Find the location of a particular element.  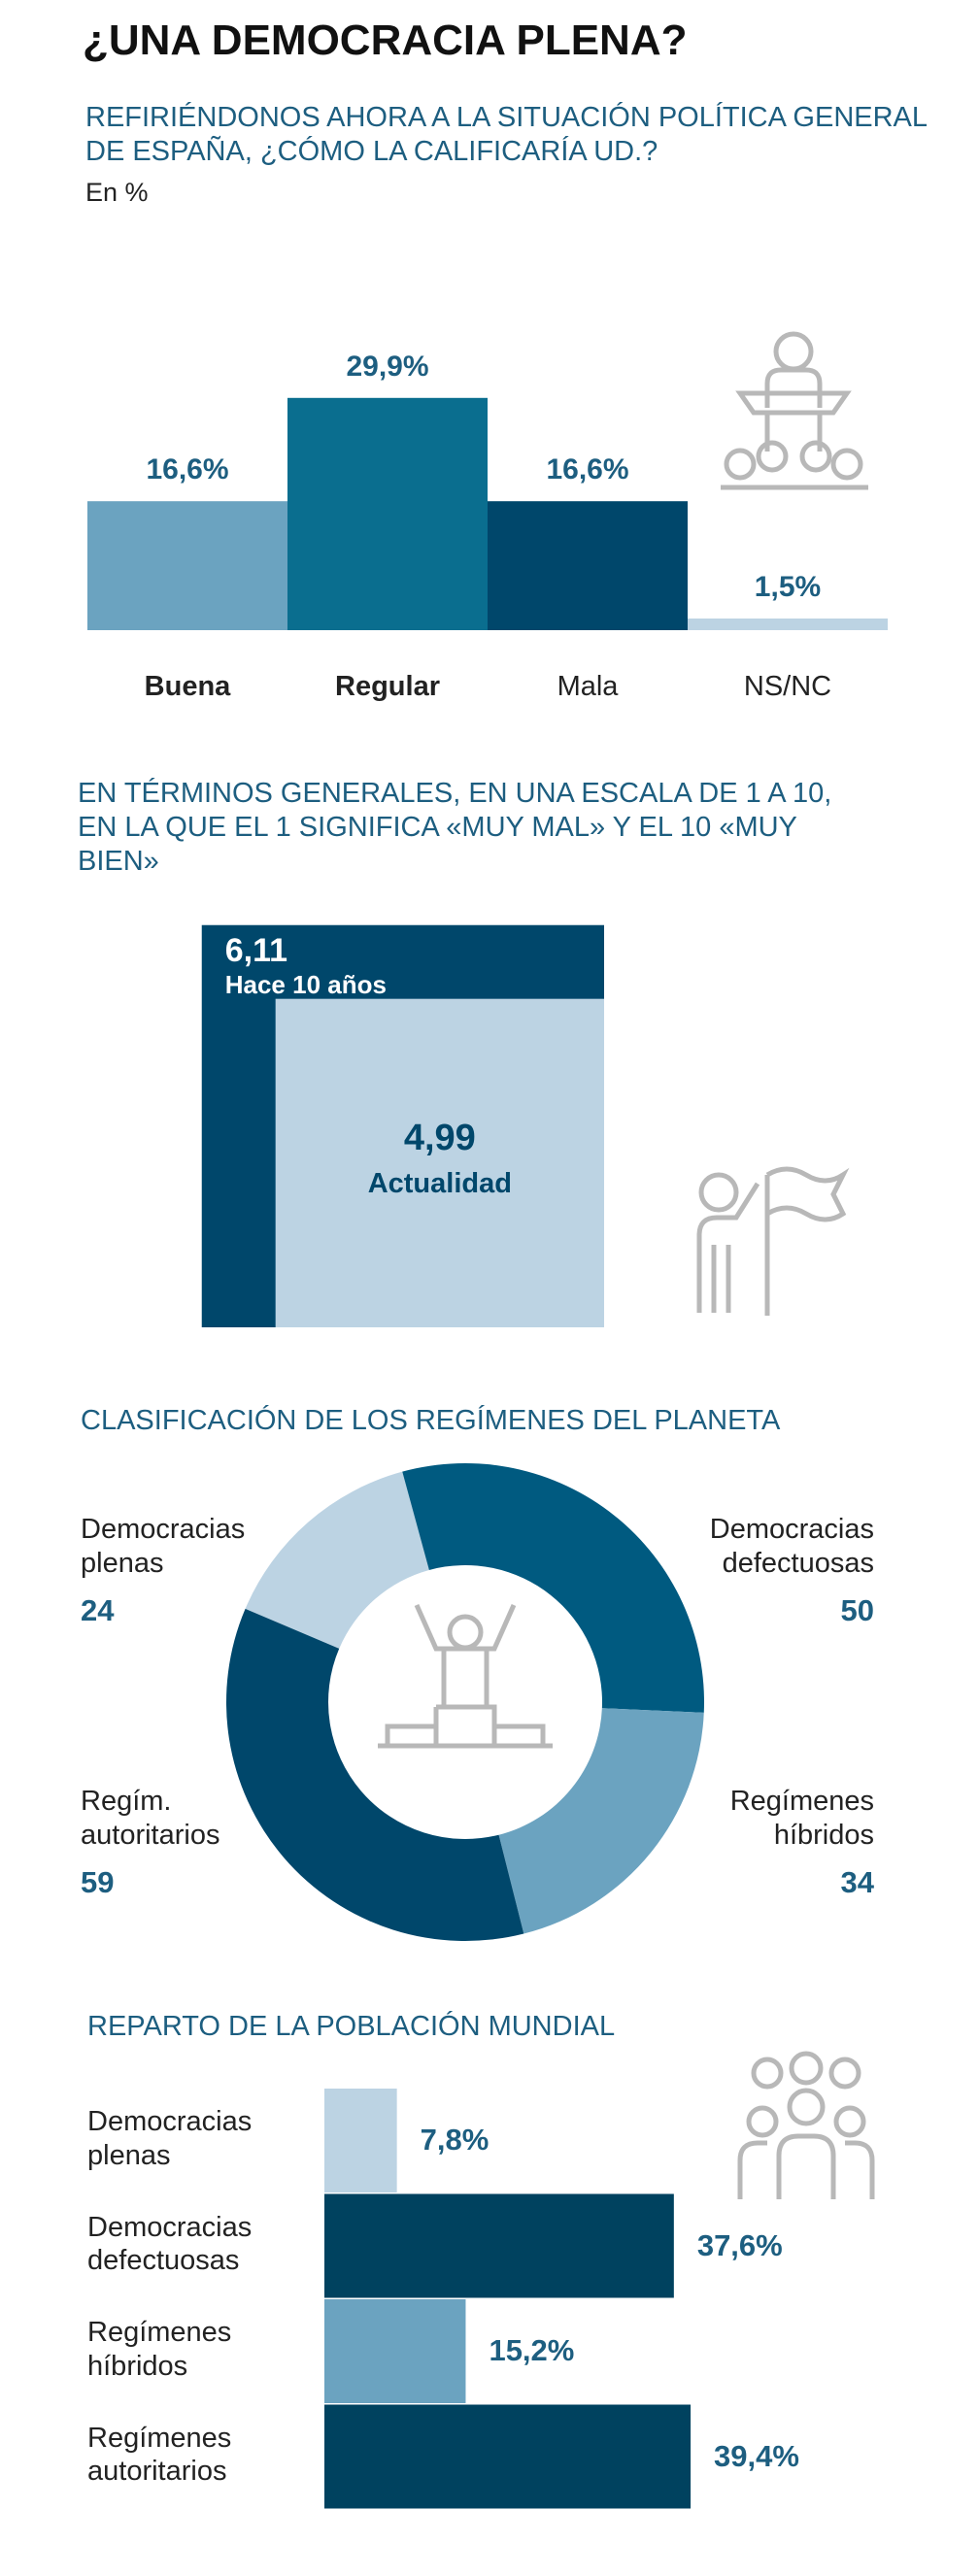

value-label: 59 is located at coordinates (98, 1882).